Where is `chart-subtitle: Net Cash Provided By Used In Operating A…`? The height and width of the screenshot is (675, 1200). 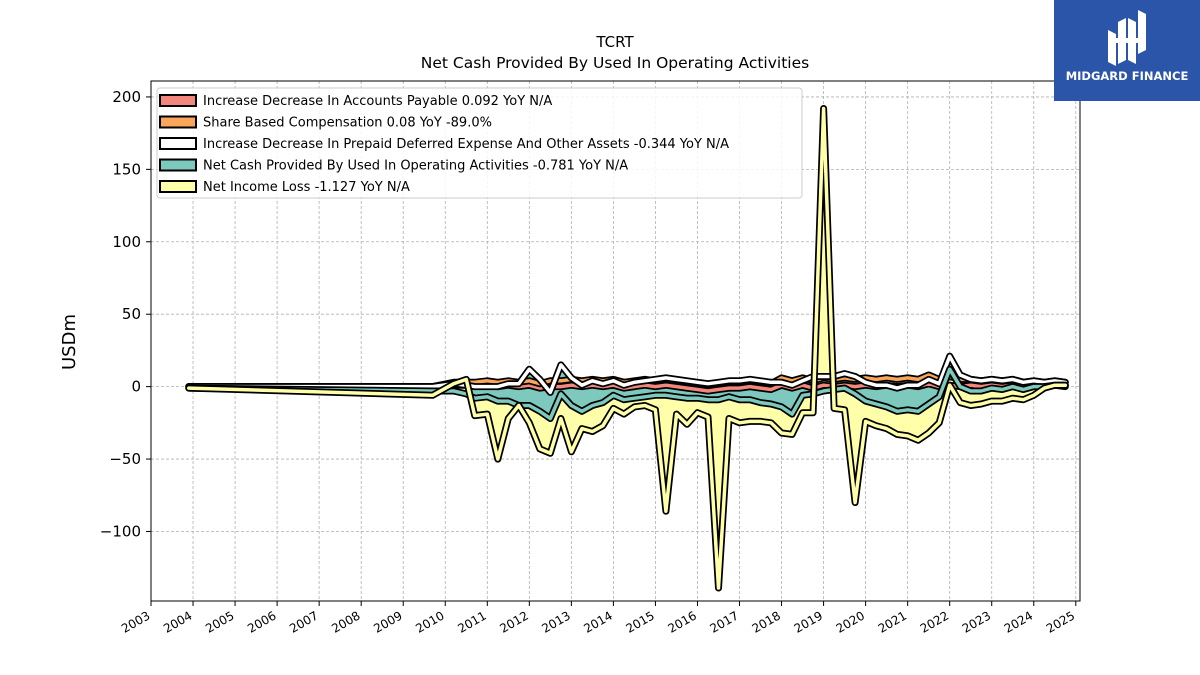 chart-subtitle: Net Cash Provided By Used In Operating A… is located at coordinates (615, 63).